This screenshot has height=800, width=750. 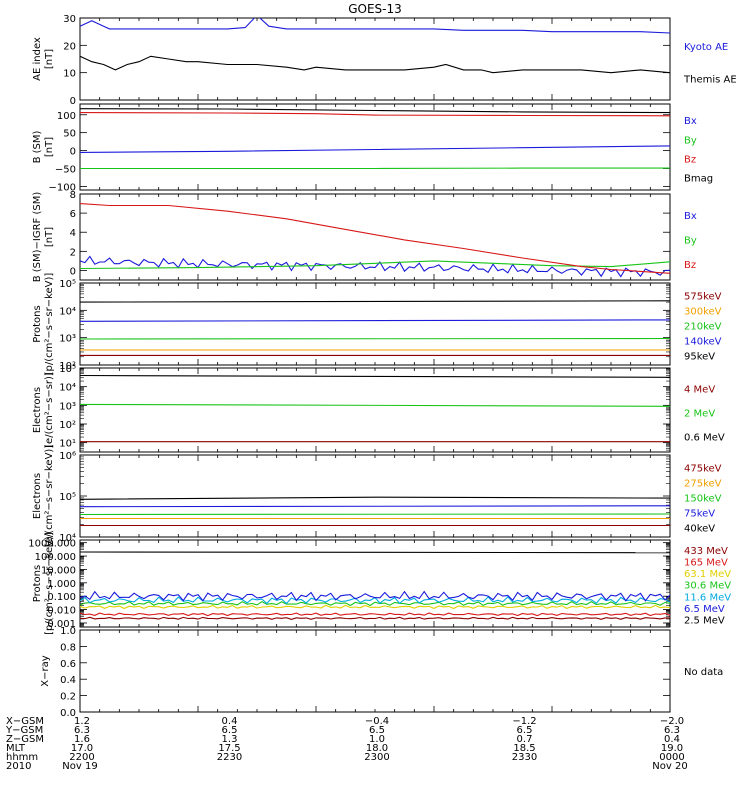 What do you see at coordinates (375, 301) in the screenshot?
I see `series-line-95keV` at bounding box center [375, 301].